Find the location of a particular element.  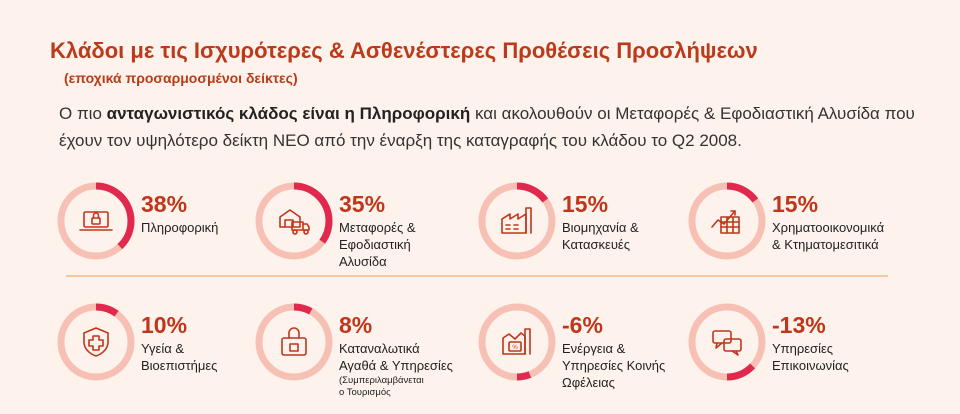

sector-label: Καταναλωτικά is located at coordinates (379, 348).